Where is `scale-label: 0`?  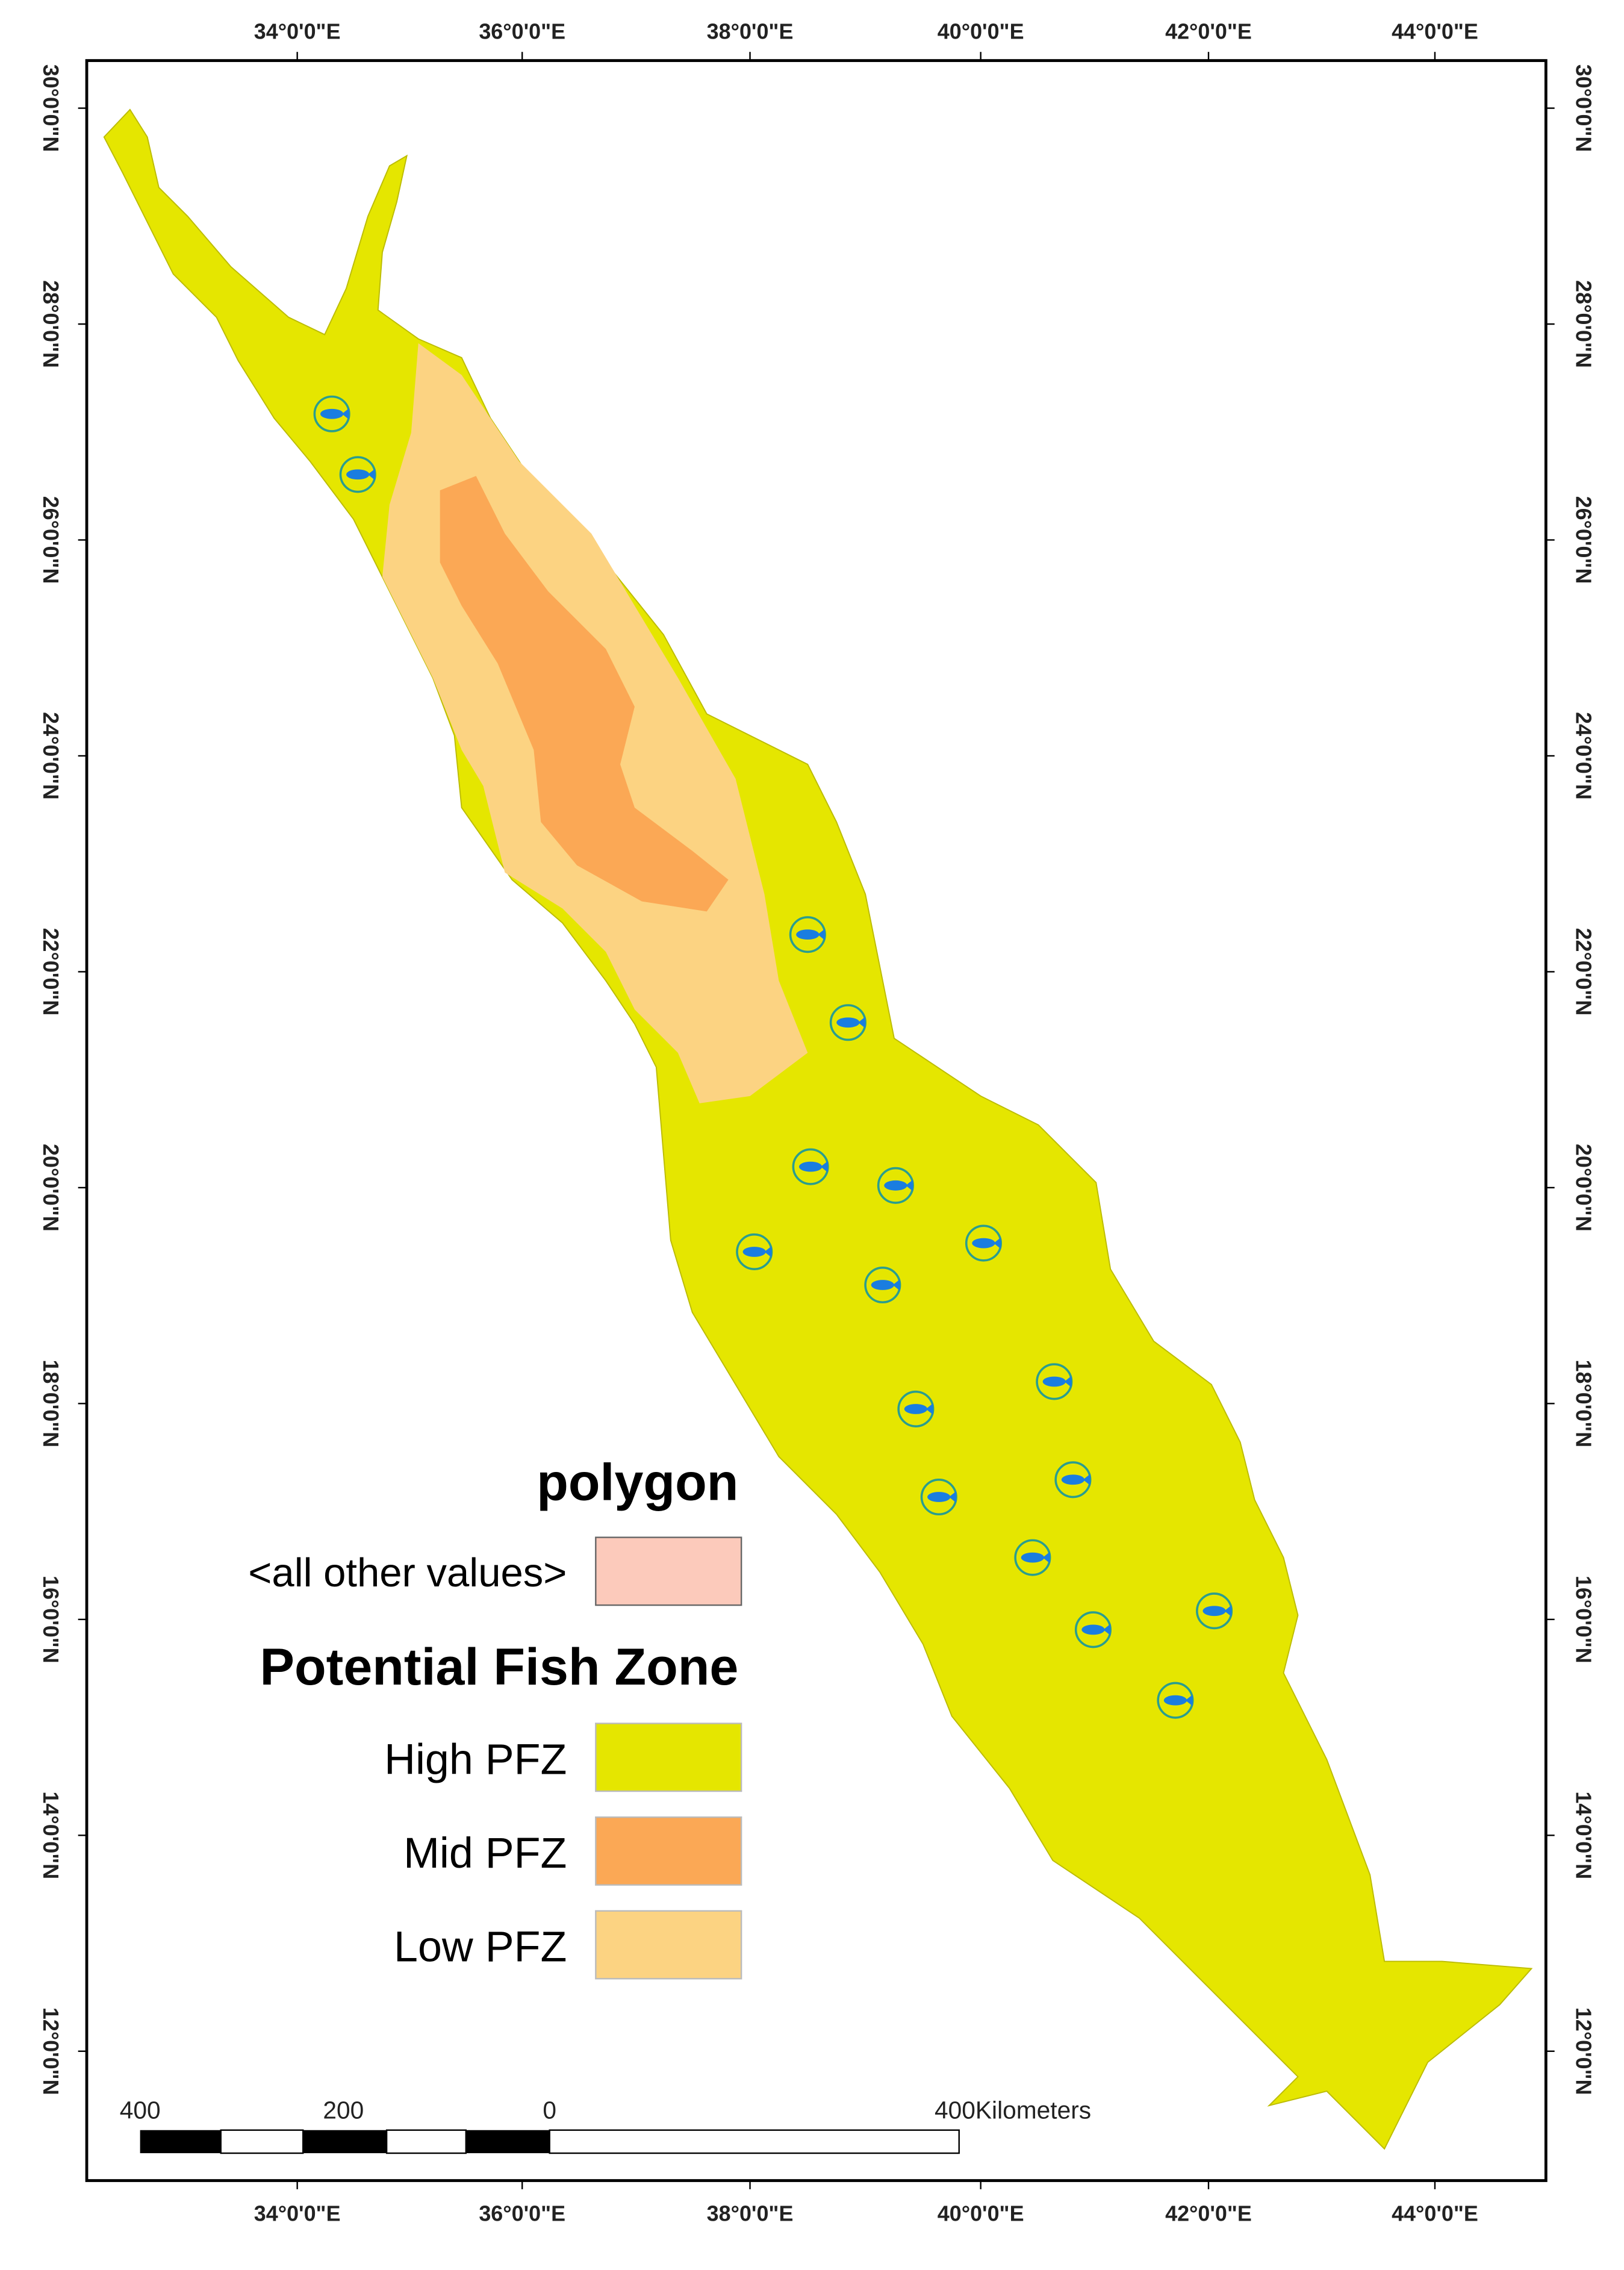 scale-label: 0 is located at coordinates (549, 2110).